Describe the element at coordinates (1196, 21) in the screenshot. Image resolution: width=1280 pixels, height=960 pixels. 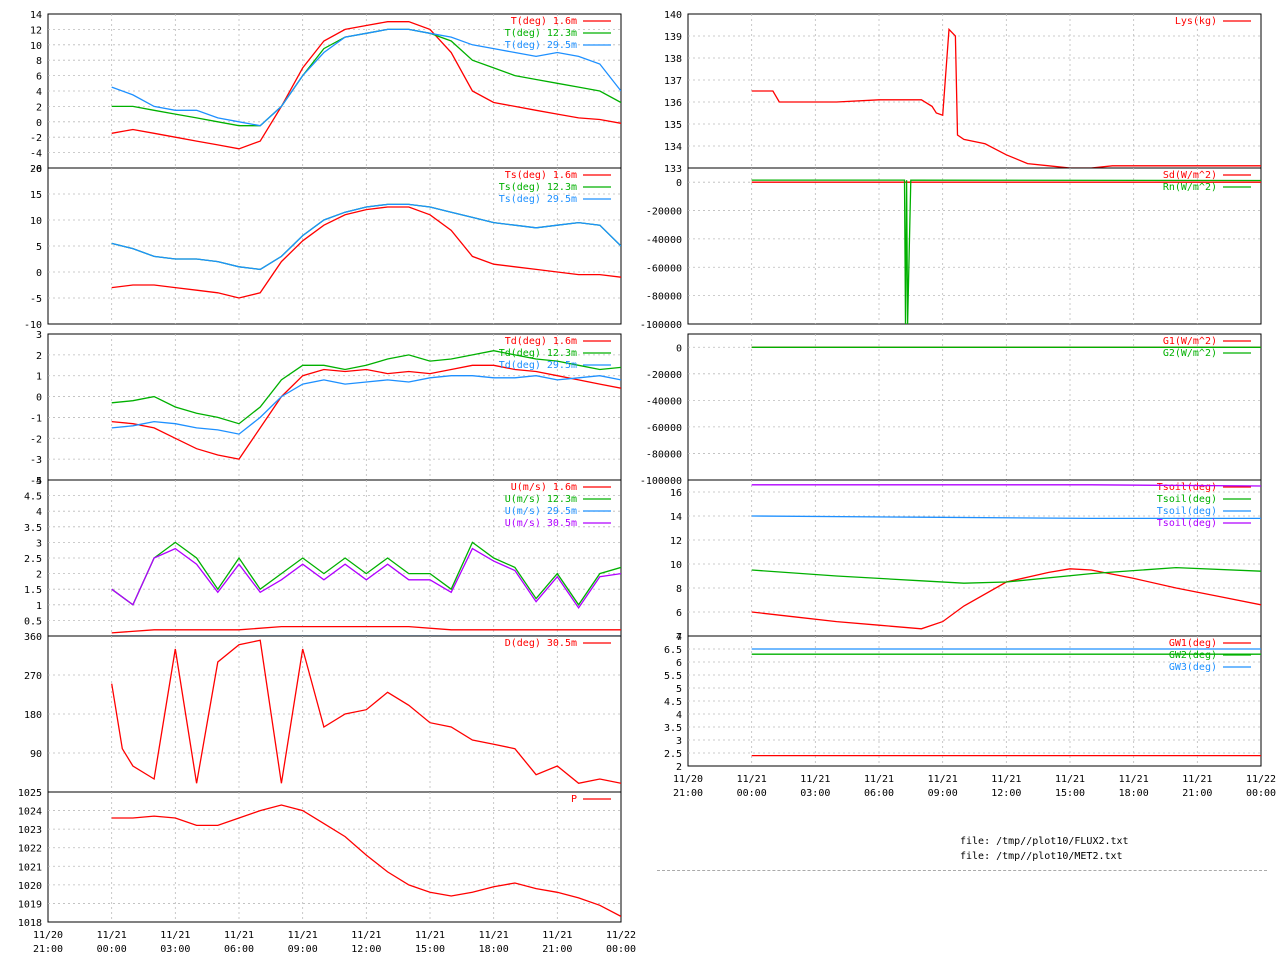
I see `legend-entry: Lys(kg)` at that location.